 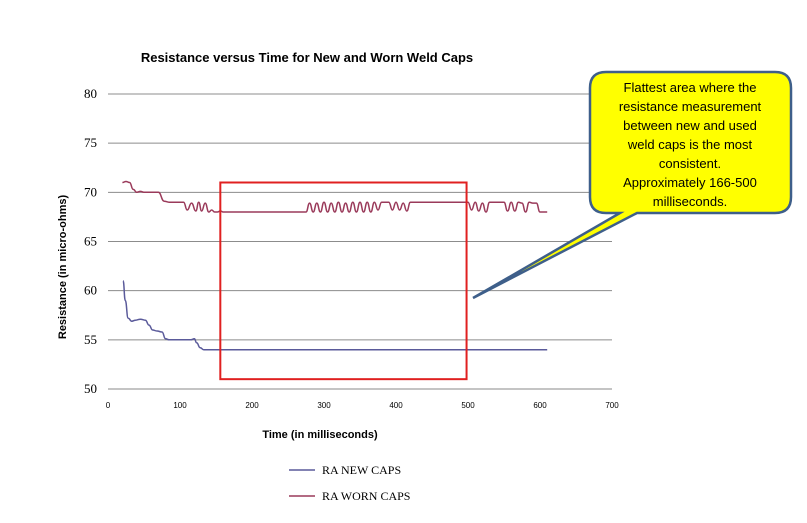 What do you see at coordinates (690, 182) in the screenshot?
I see `callout-line: Approximately 166-500` at bounding box center [690, 182].